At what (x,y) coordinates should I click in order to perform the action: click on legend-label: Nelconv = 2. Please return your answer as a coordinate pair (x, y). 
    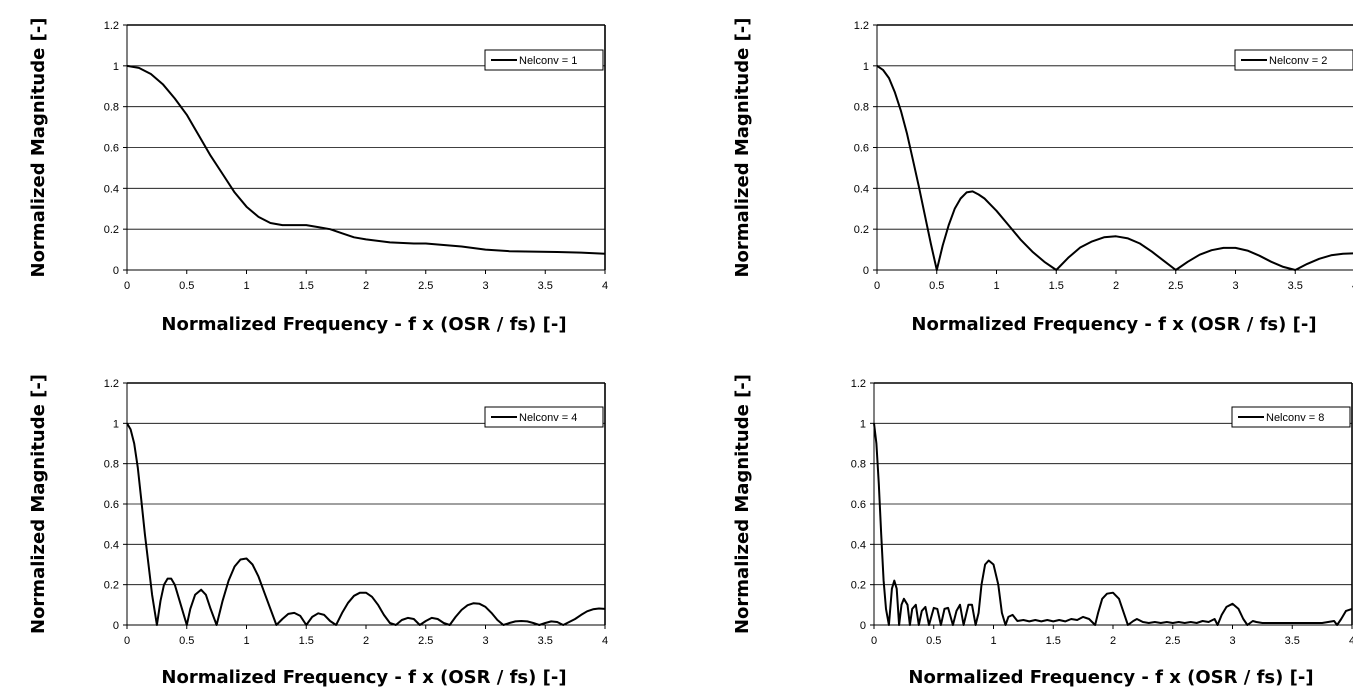
    Looking at the image, I should click on (1298, 61).